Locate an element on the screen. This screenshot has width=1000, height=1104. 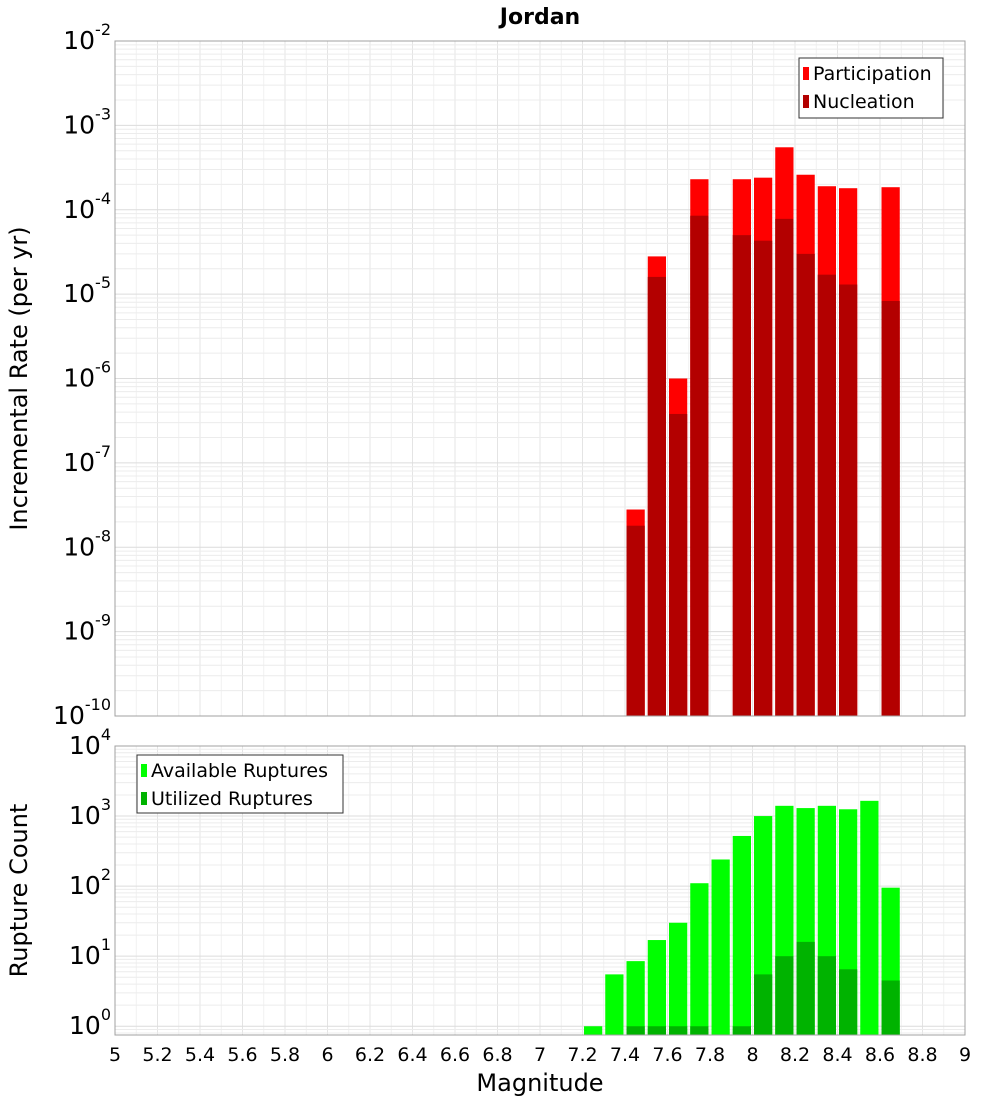
chart-title: Jordan is located at coordinates (539, 17).